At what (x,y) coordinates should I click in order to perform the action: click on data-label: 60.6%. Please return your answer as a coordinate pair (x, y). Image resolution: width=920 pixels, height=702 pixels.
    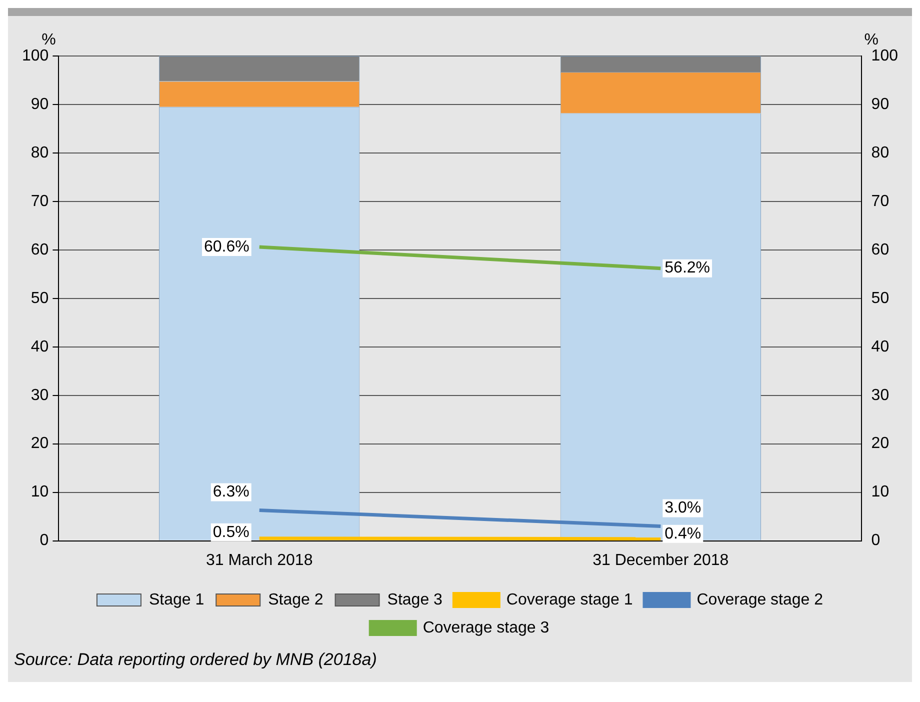
    Looking at the image, I should click on (227, 247).